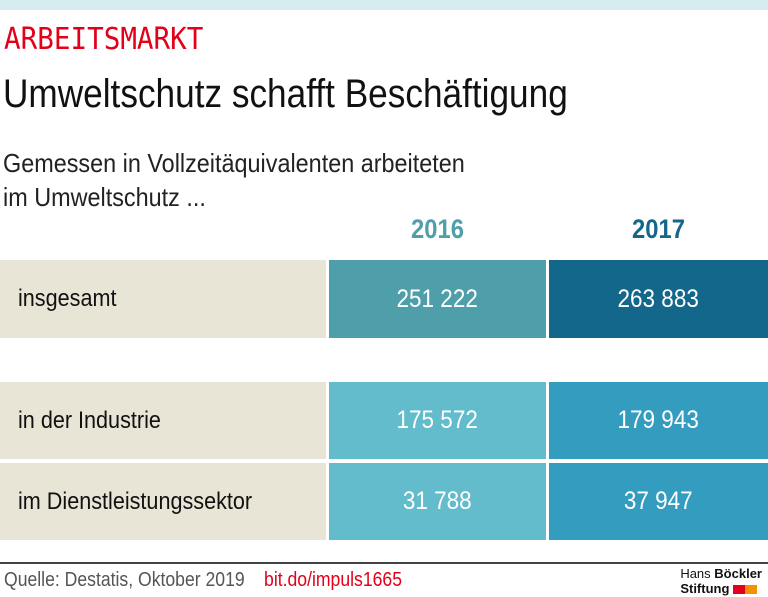  I want to click on table-cell: 175 572, so click(437, 420).